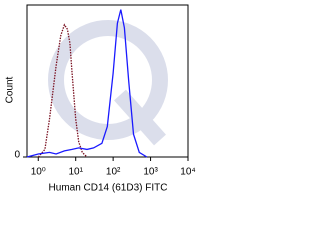 This screenshot has height=240, width=320. Describe the element at coordinates (150, 172) in the screenshot. I see `x-tick-label: 10³` at that location.